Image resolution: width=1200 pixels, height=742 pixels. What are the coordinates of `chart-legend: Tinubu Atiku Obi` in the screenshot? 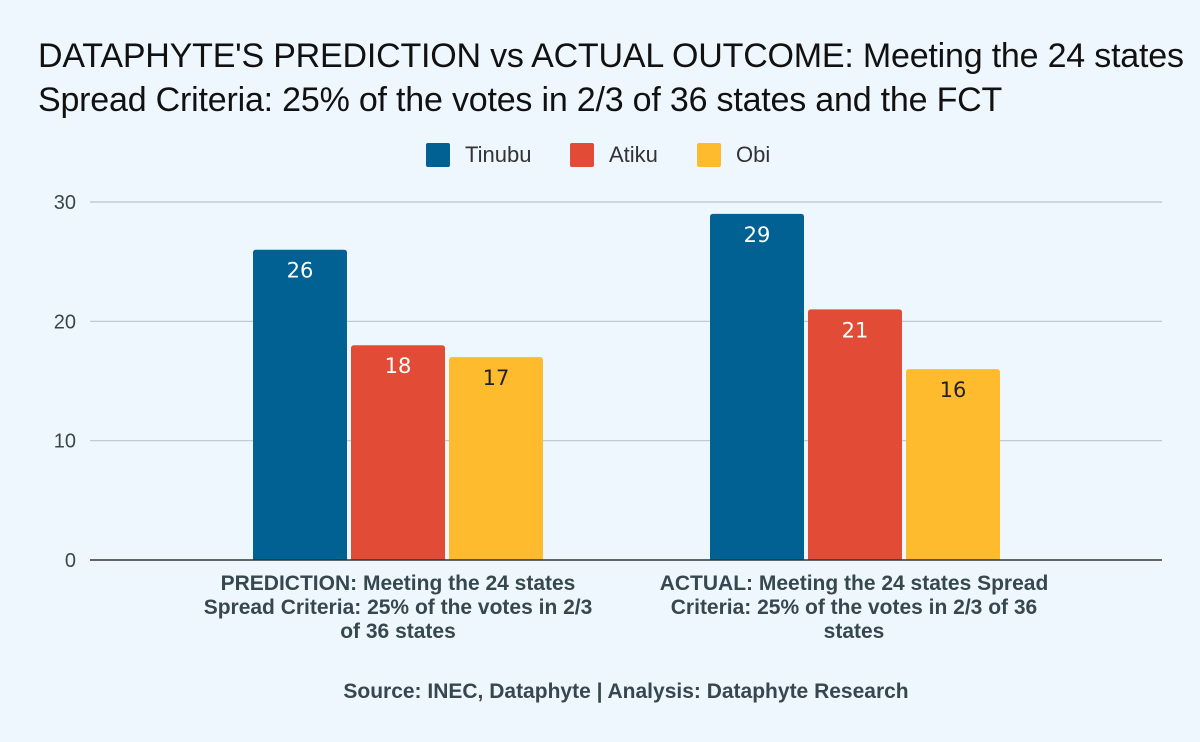 It's located at (600, 155).